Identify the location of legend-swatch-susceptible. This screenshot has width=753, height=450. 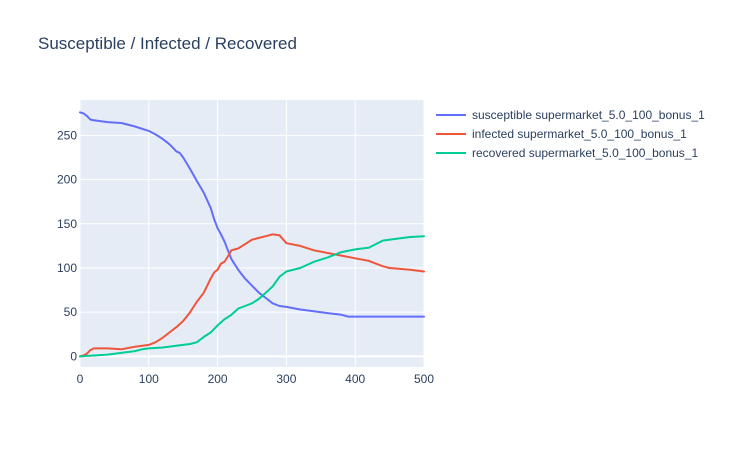
(451, 114).